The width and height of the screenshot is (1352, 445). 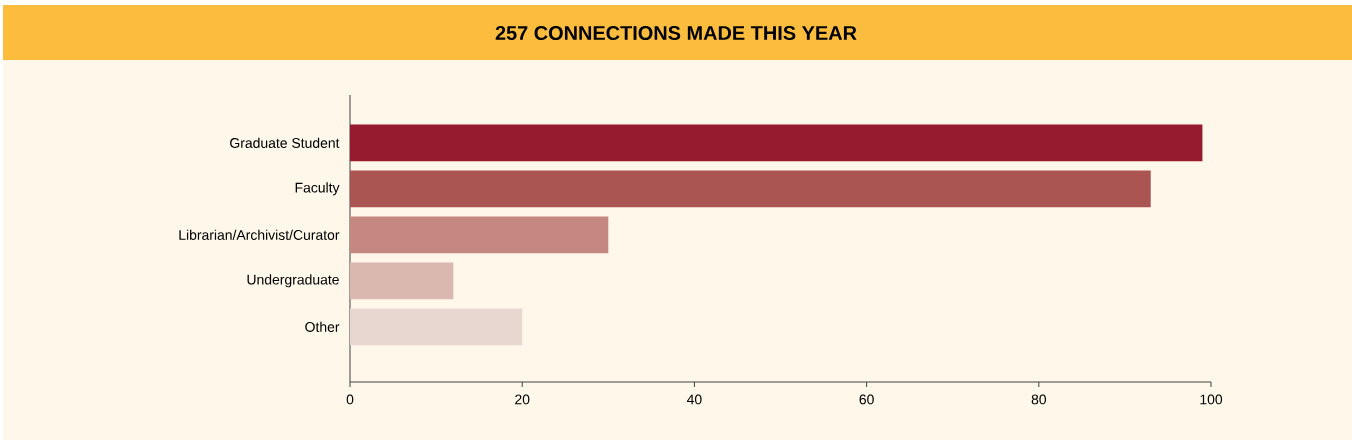 What do you see at coordinates (694, 399) in the screenshot?
I see `x-tick-label: 40` at bounding box center [694, 399].